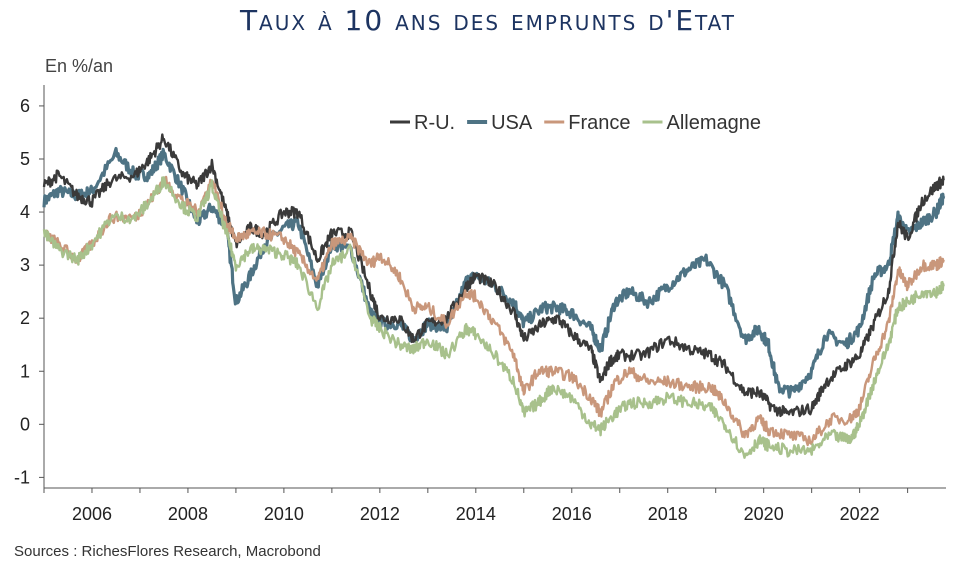 This screenshot has height=569, width=976. What do you see at coordinates (92, 514) in the screenshot?
I see `x-tick-label: 2006` at bounding box center [92, 514].